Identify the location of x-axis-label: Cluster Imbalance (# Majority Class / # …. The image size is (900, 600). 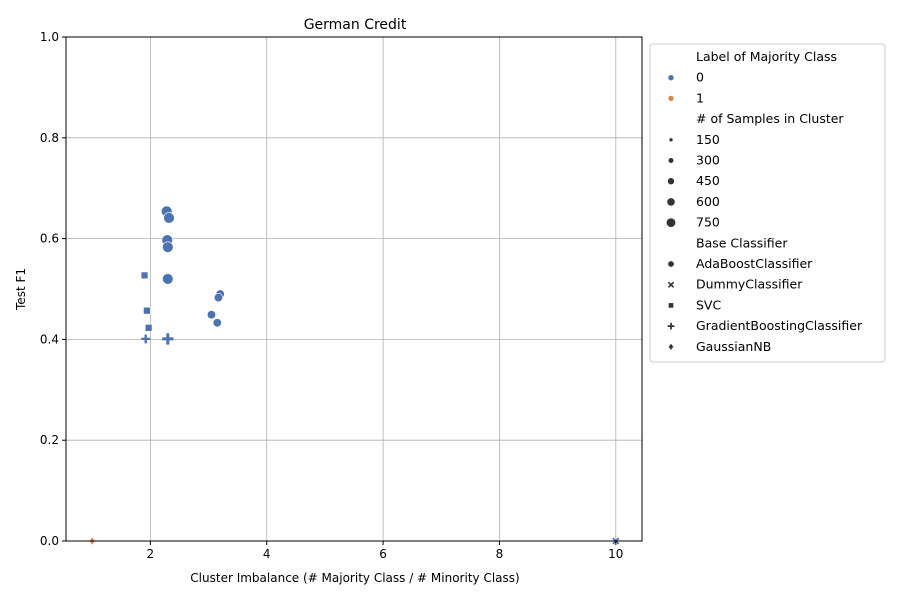
(354, 578).